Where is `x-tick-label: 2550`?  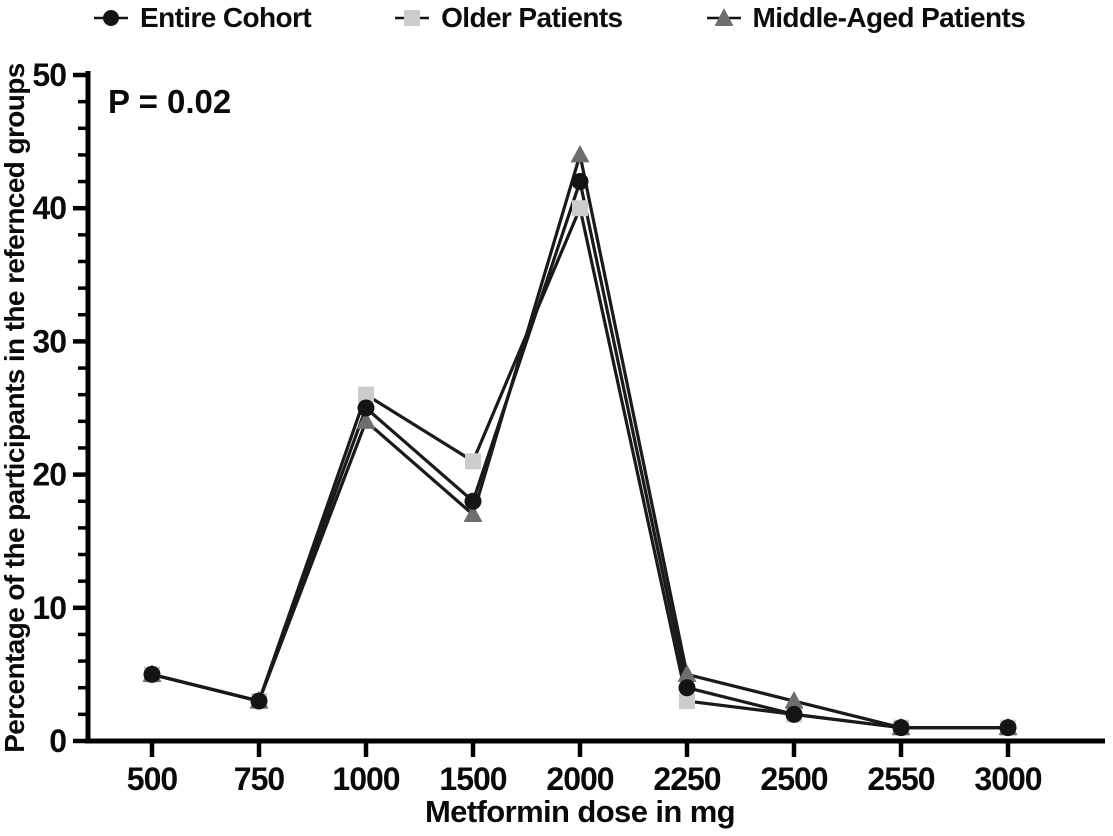
x-tick-label: 2550 is located at coordinates (900, 779).